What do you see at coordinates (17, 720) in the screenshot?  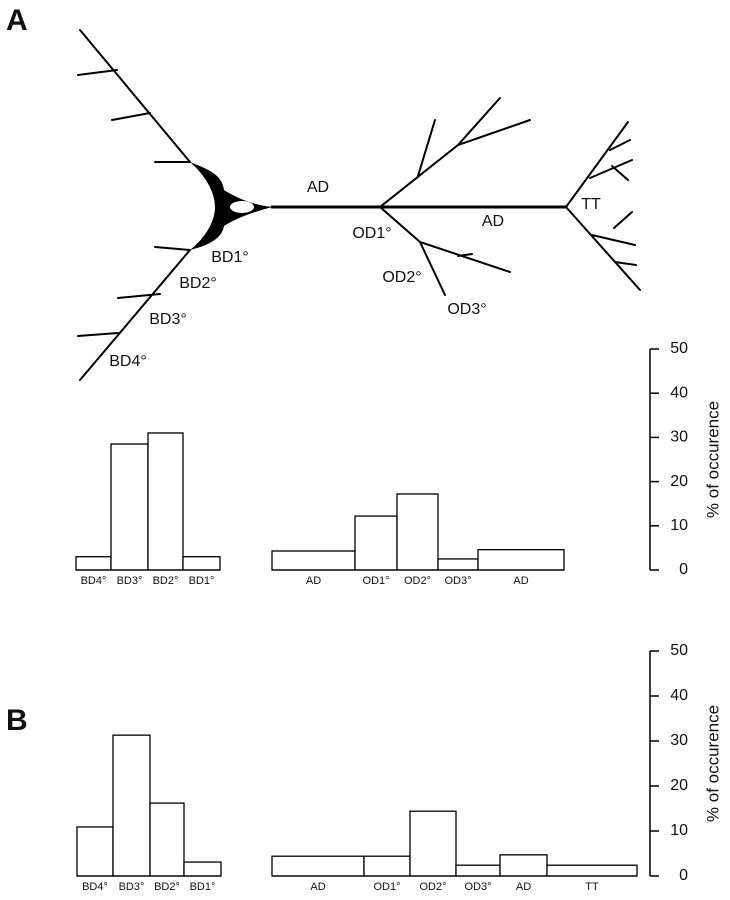 I see `panel-label: B` at bounding box center [17, 720].